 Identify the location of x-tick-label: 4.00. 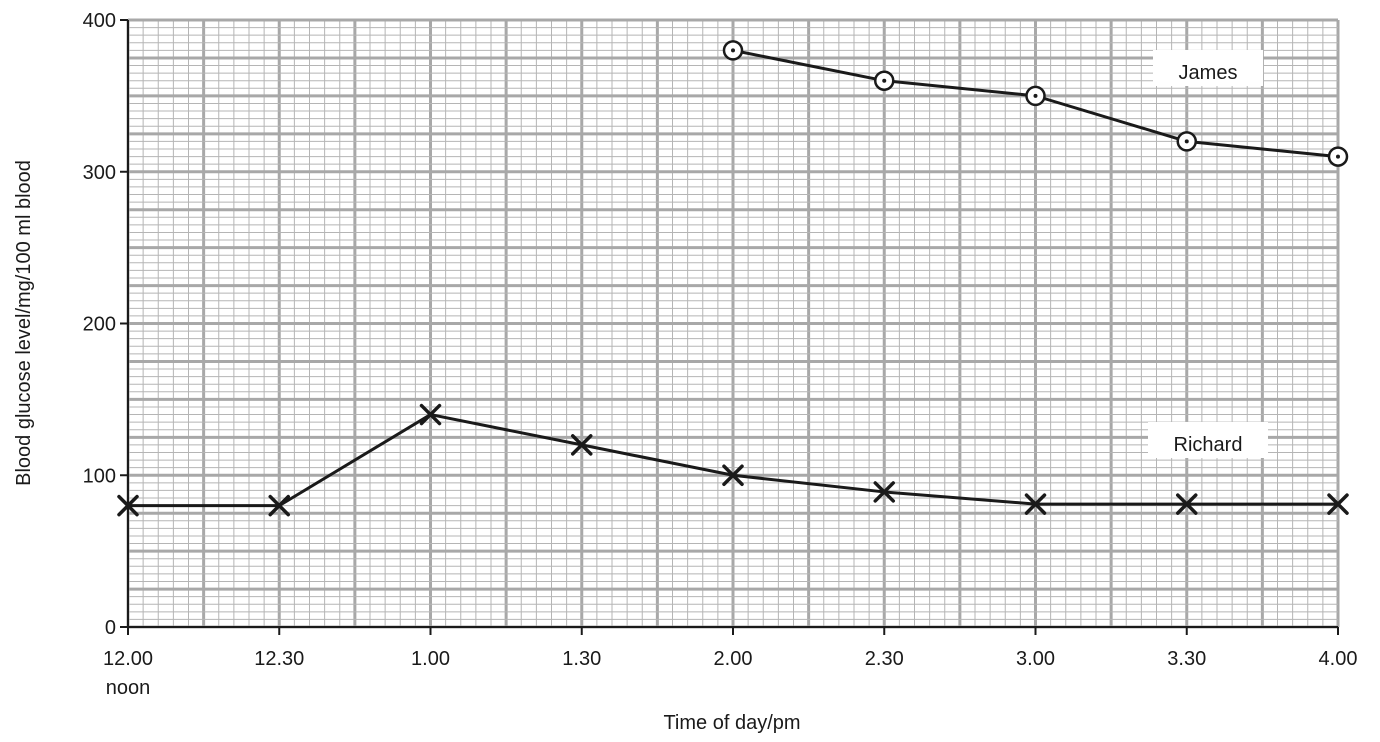
(1338, 659).